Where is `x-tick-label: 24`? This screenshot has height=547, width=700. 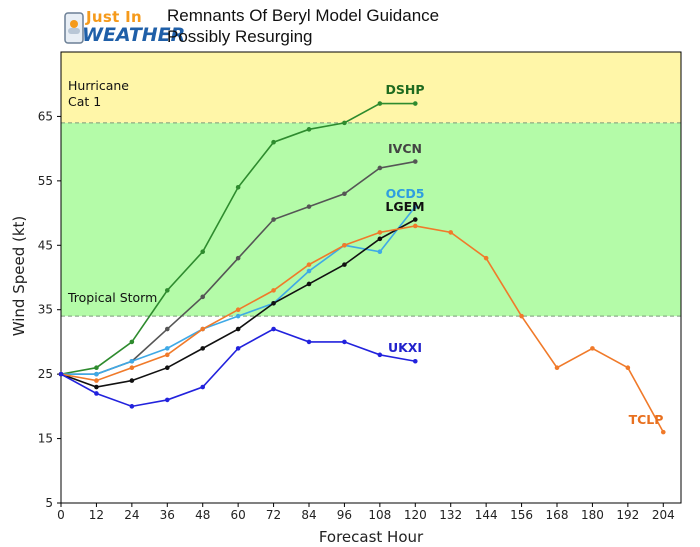 x-tick-label: 24 is located at coordinates (131, 515).